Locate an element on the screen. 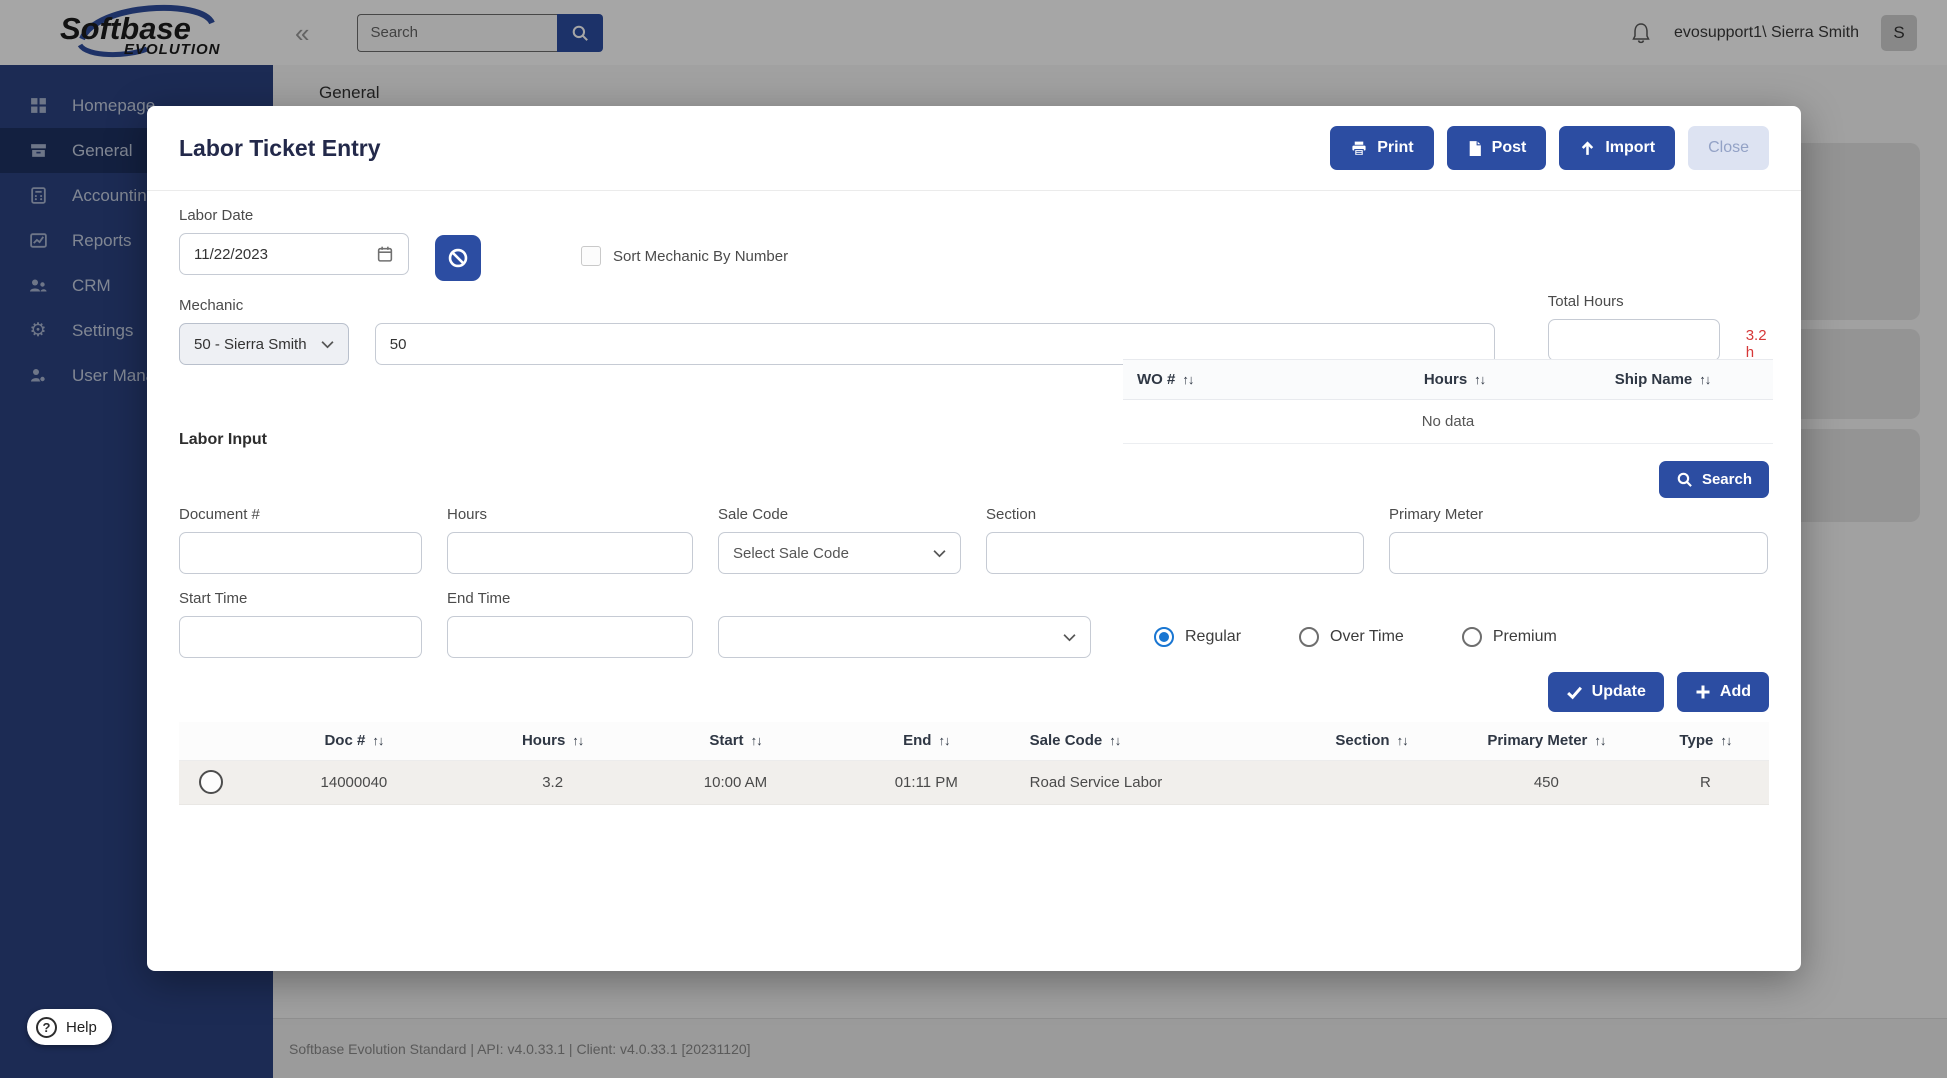 This screenshot has height=1078, width=1947. check-icon is located at coordinates (1574, 692).